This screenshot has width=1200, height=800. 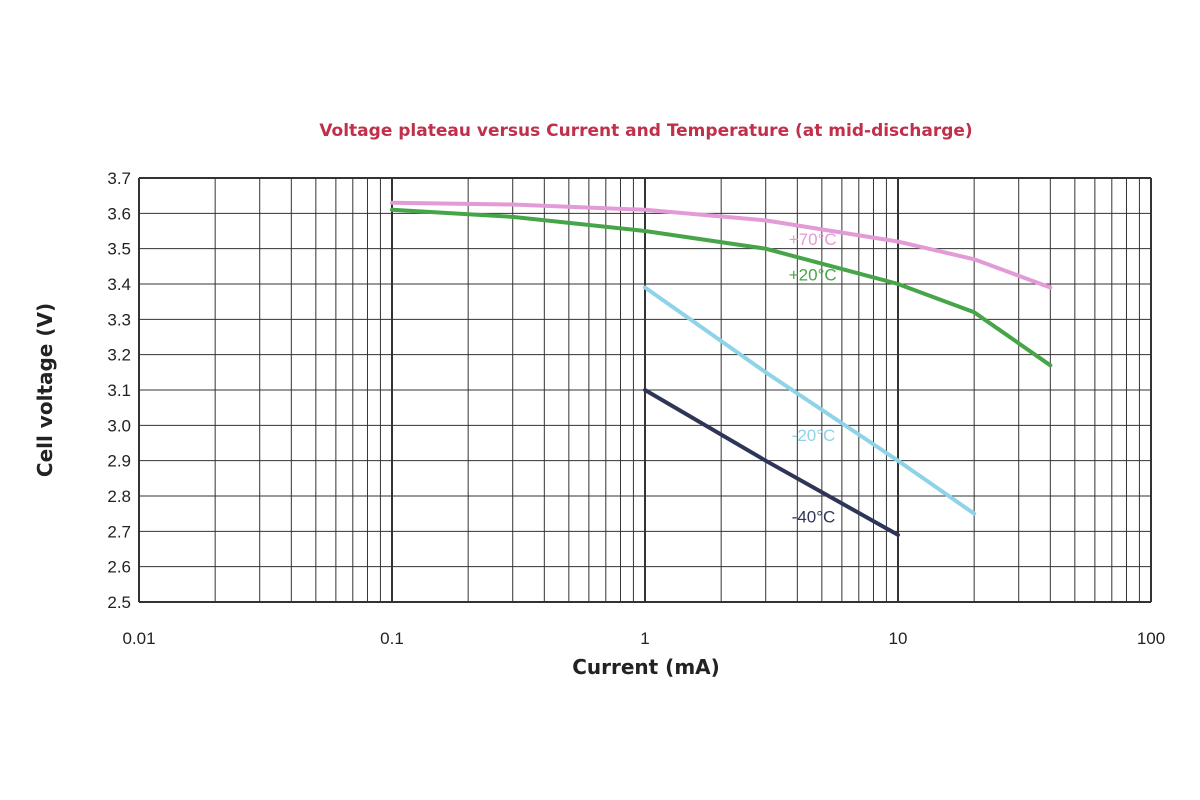 I want to click on y-tick-label: 3.1, so click(x=119, y=390).